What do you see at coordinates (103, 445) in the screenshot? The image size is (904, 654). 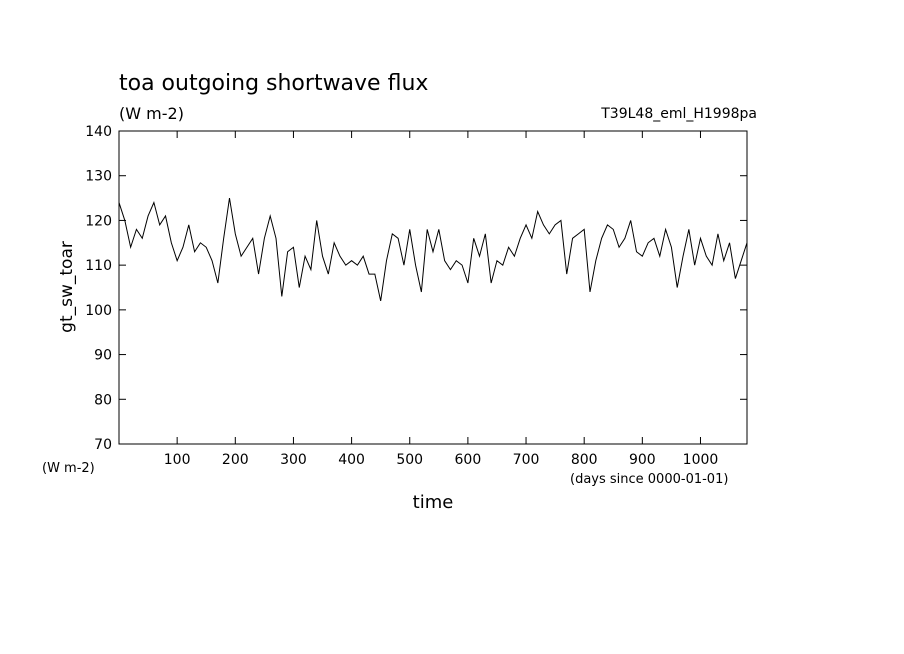 I see `y-tick-label: 70` at bounding box center [103, 445].